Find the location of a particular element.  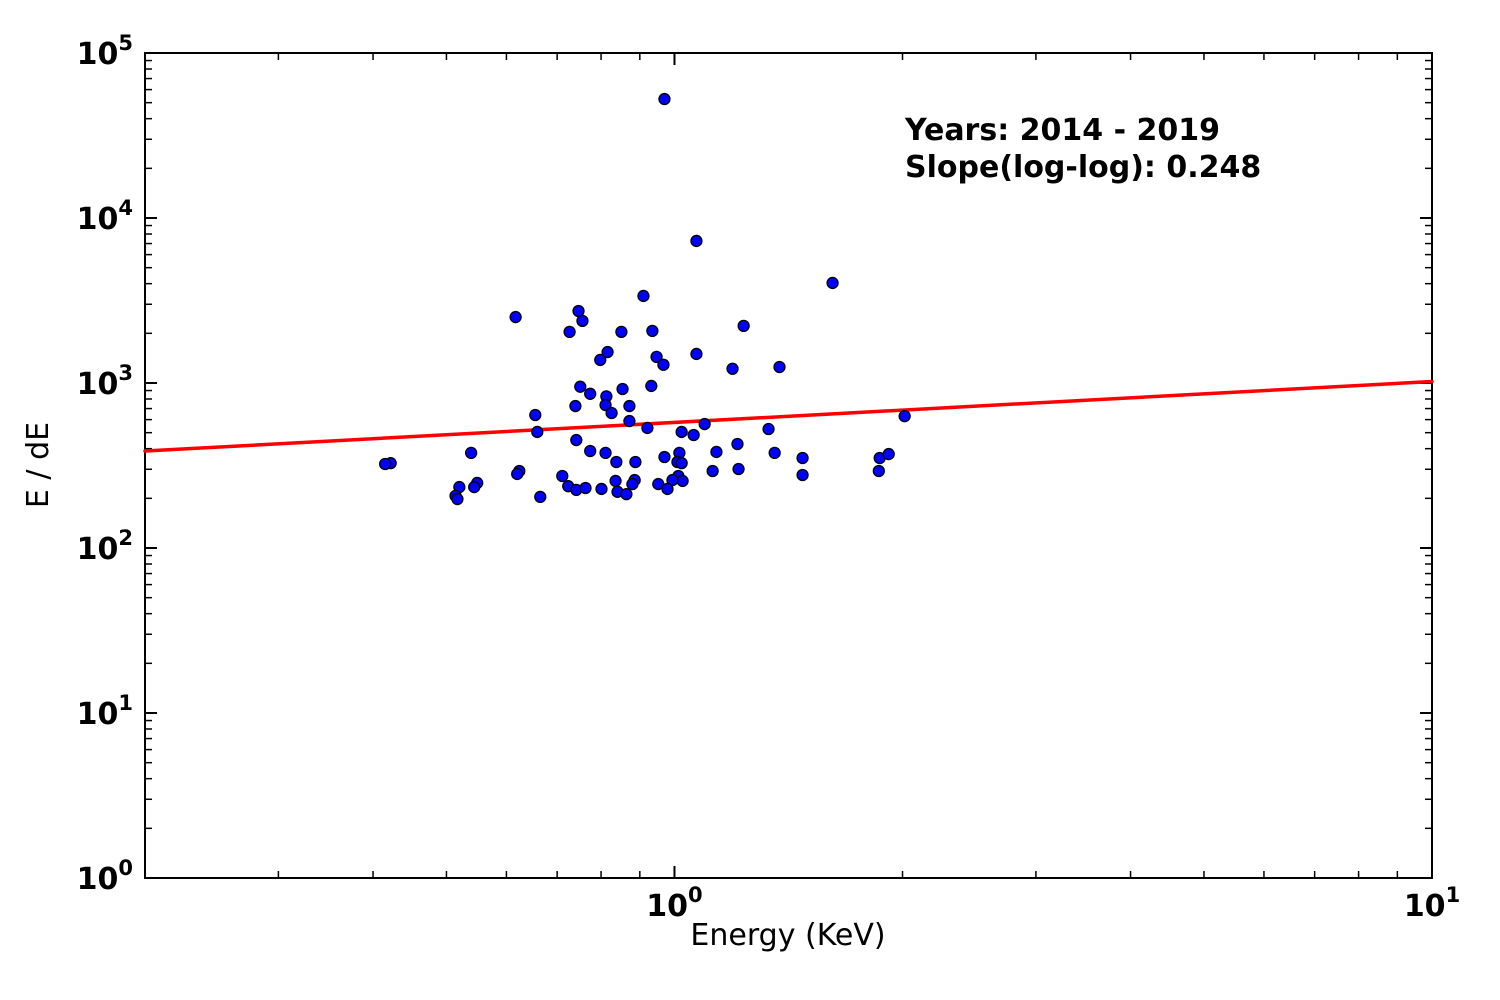

x-axis-label: Energy (KeV) is located at coordinates (787, 935).